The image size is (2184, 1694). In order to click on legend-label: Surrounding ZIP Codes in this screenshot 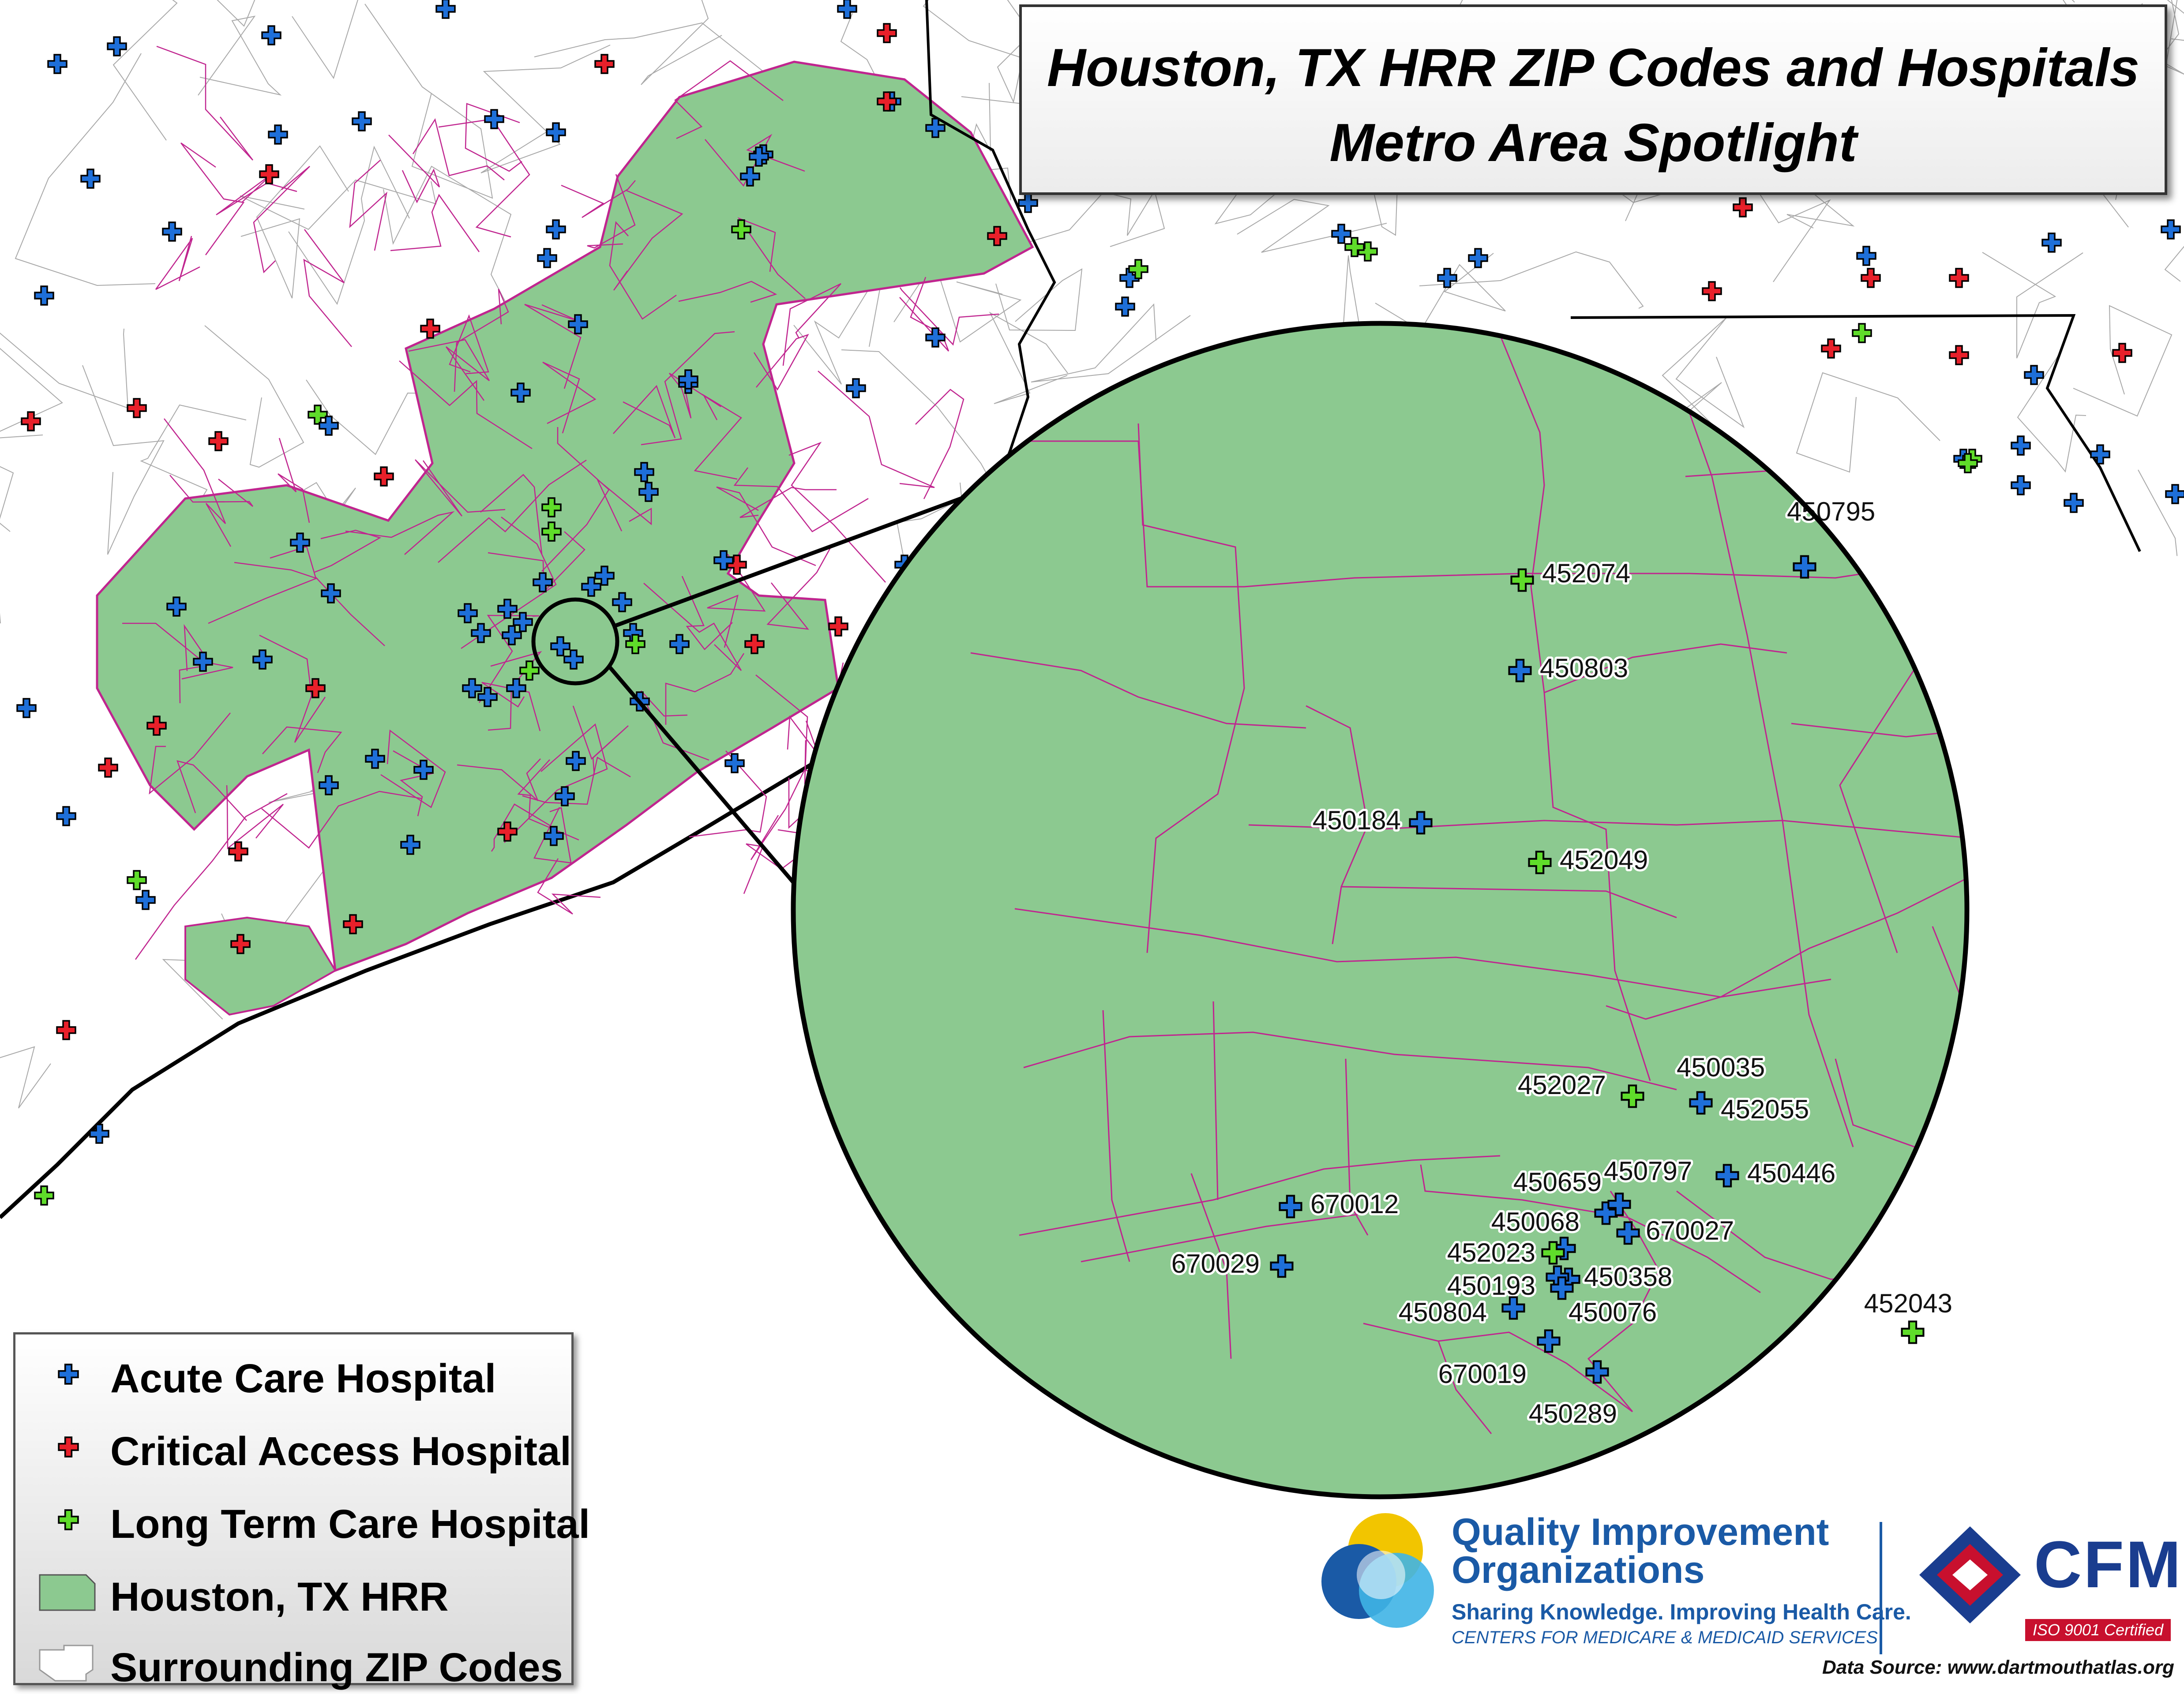, I will do `click(336, 1668)`.